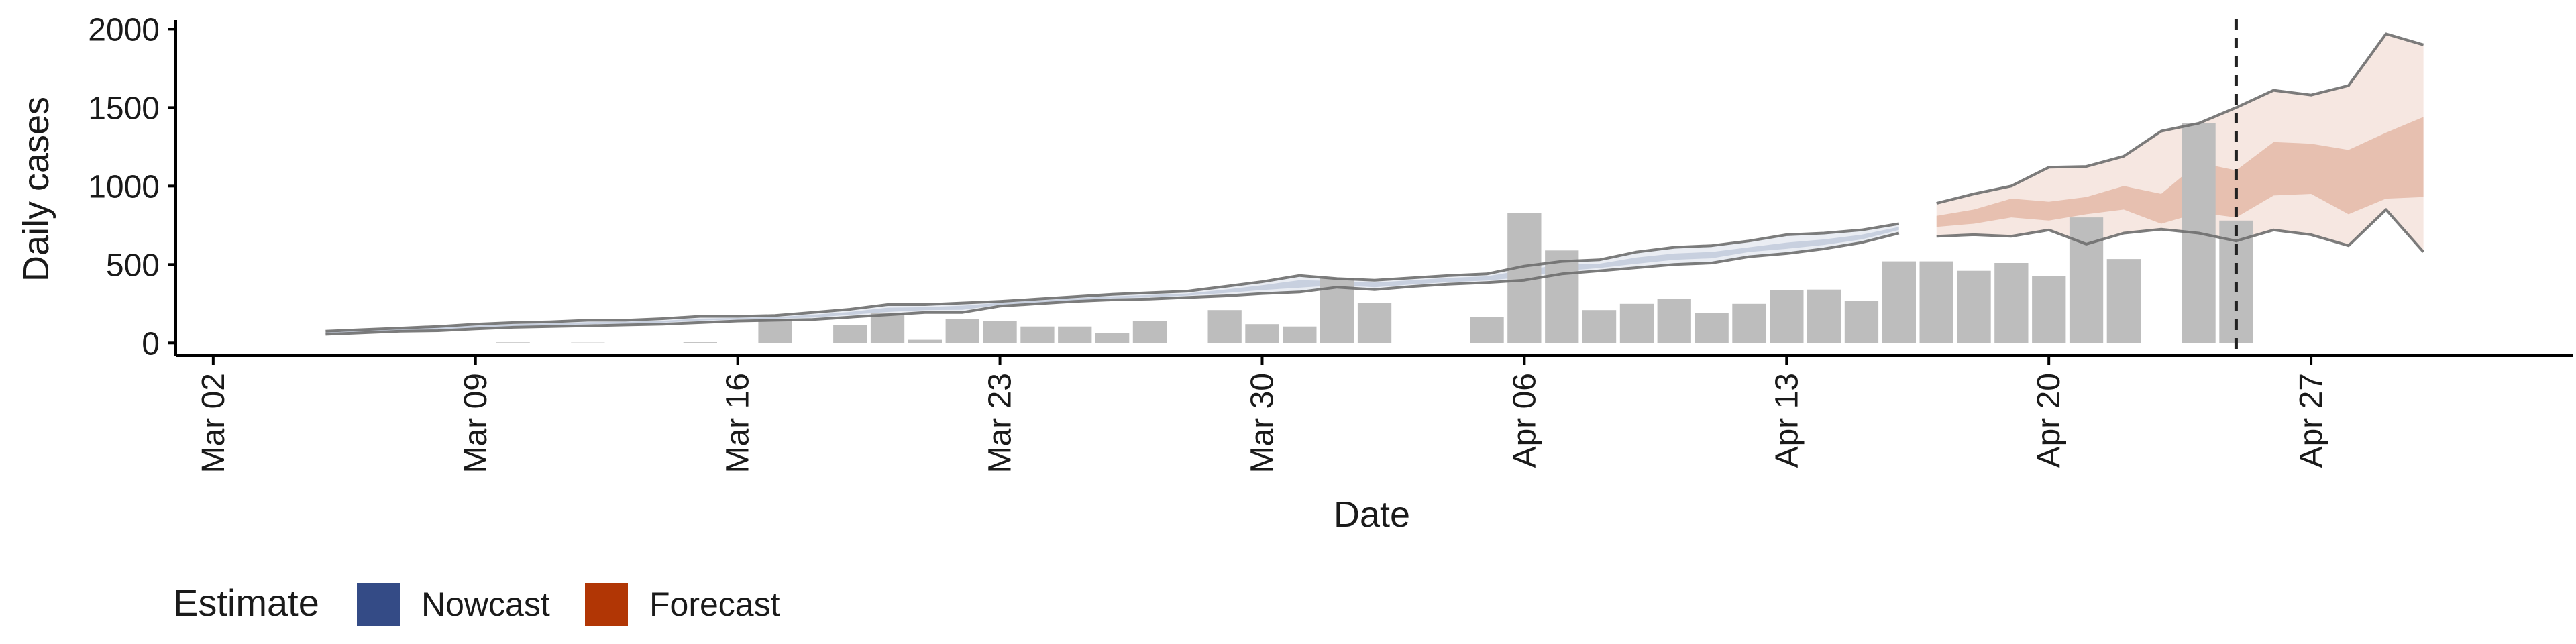 This screenshot has height=644, width=2576. Describe the element at coordinates (1524, 420) in the screenshot. I see `x-tick-label: Apr 06` at that location.